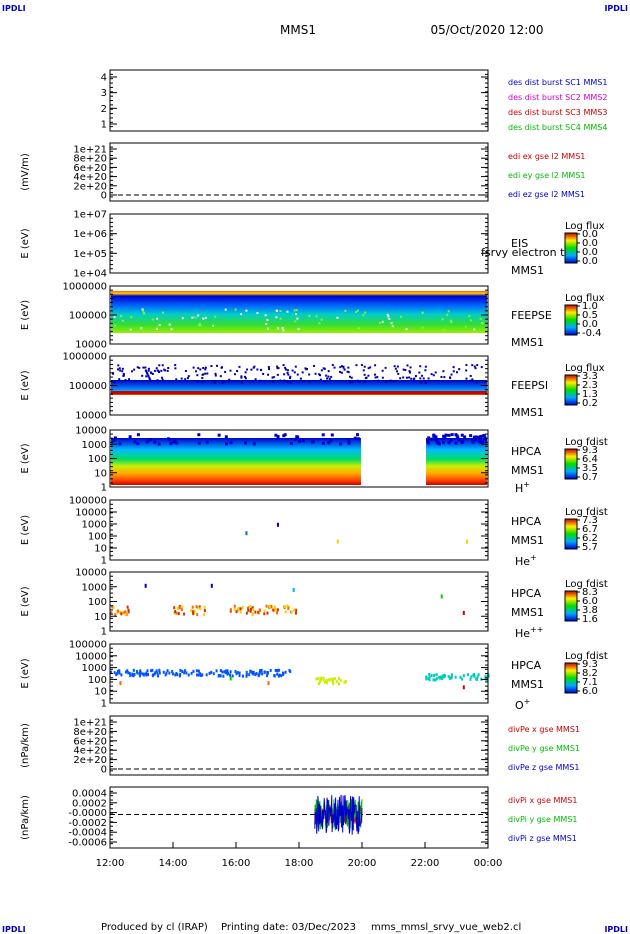 The height and width of the screenshot is (934, 630). Describe the element at coordinates (299, 814) in the screenshot. I see `panel-content-divpi` at that location.